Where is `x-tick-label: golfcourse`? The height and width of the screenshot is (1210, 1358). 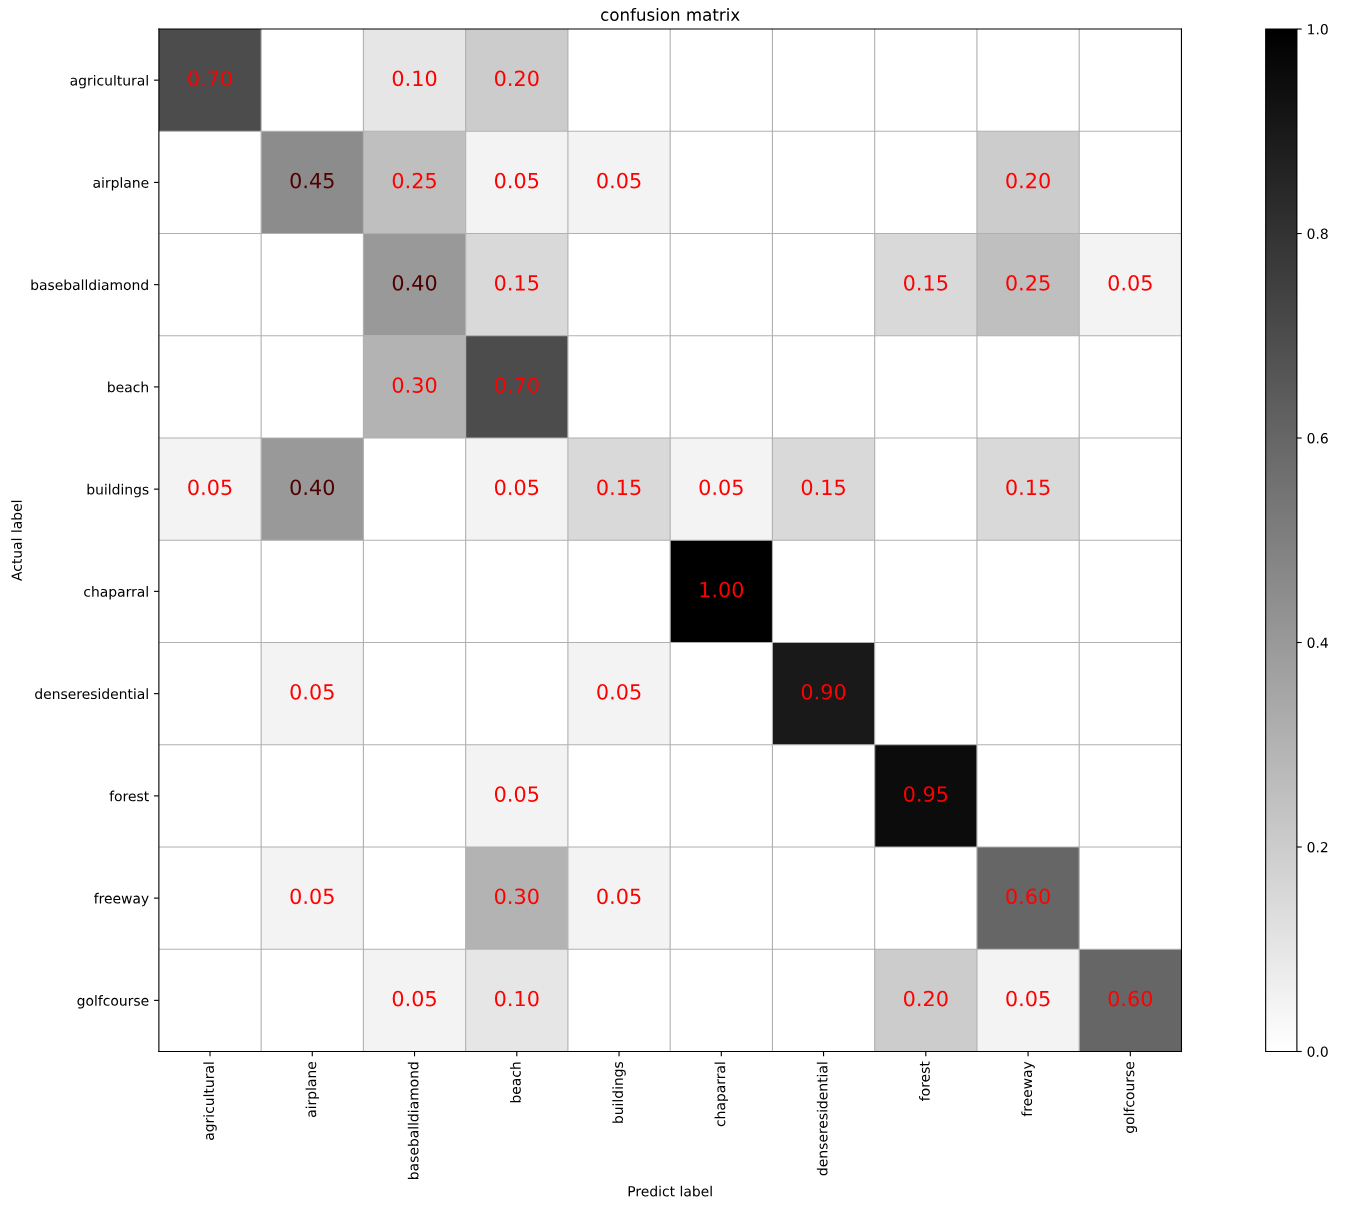
x-tick-label: golfcourse is located at coordinates (1130, 1097).